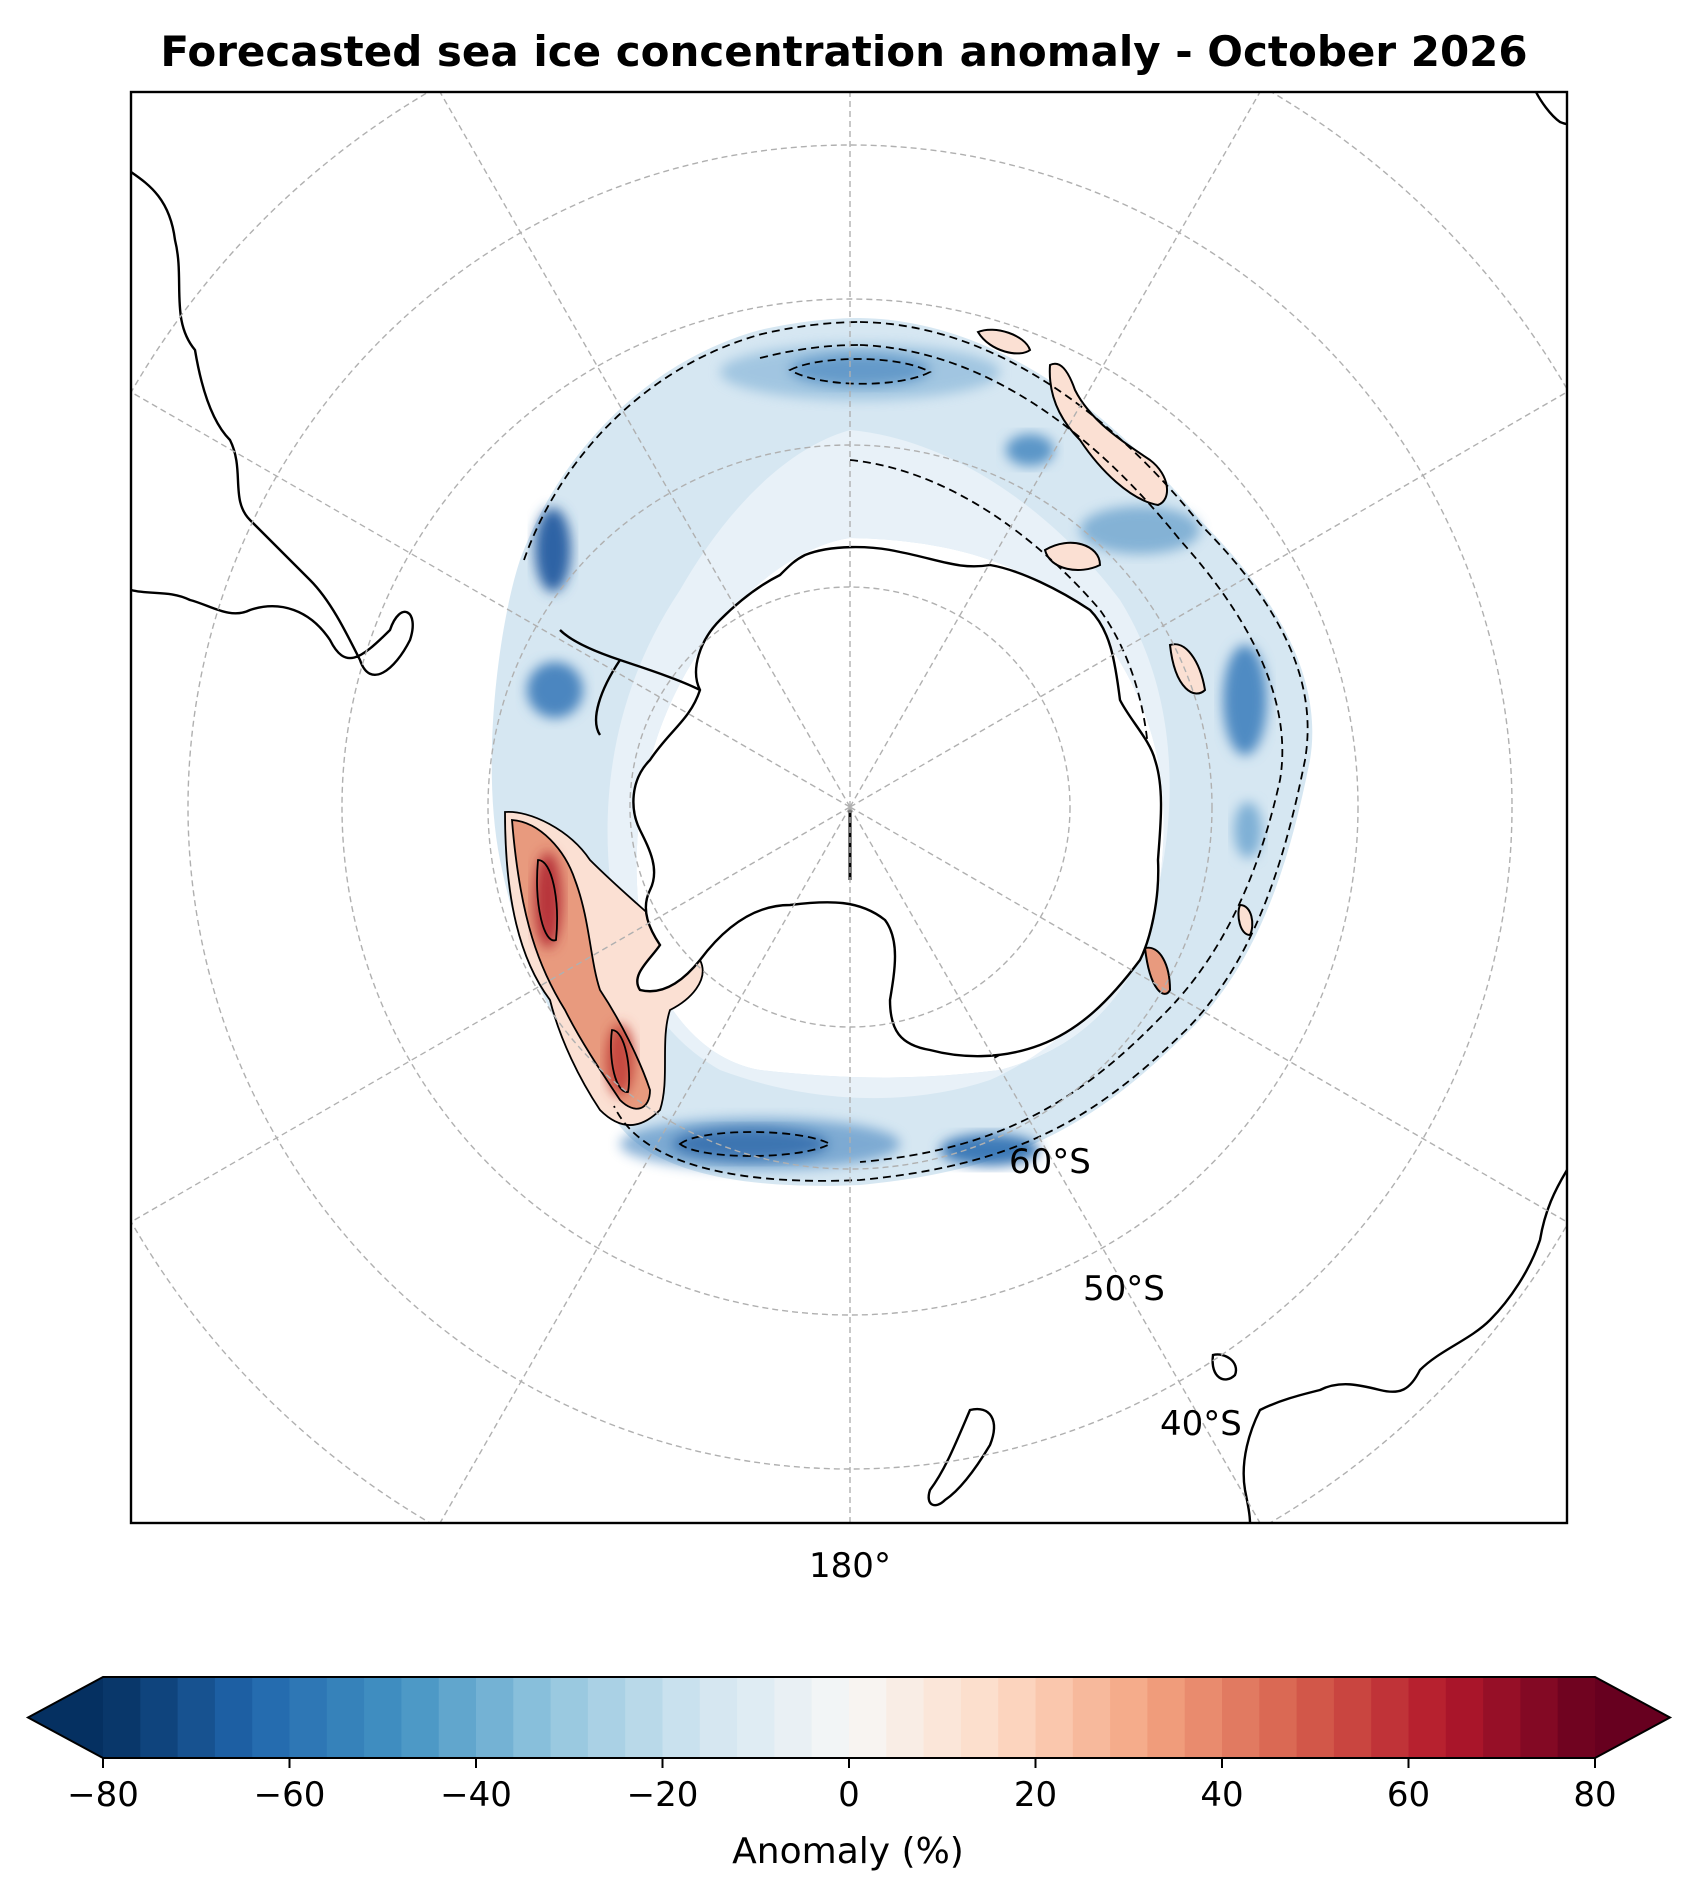  I want to click on positive-anomaly-indian-a, so click(1072, 556).